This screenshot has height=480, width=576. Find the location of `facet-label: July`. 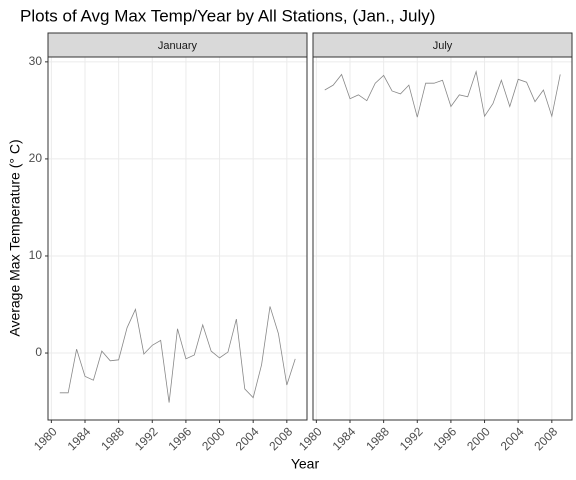

facet-label: July is located at coordinates (443, 46).